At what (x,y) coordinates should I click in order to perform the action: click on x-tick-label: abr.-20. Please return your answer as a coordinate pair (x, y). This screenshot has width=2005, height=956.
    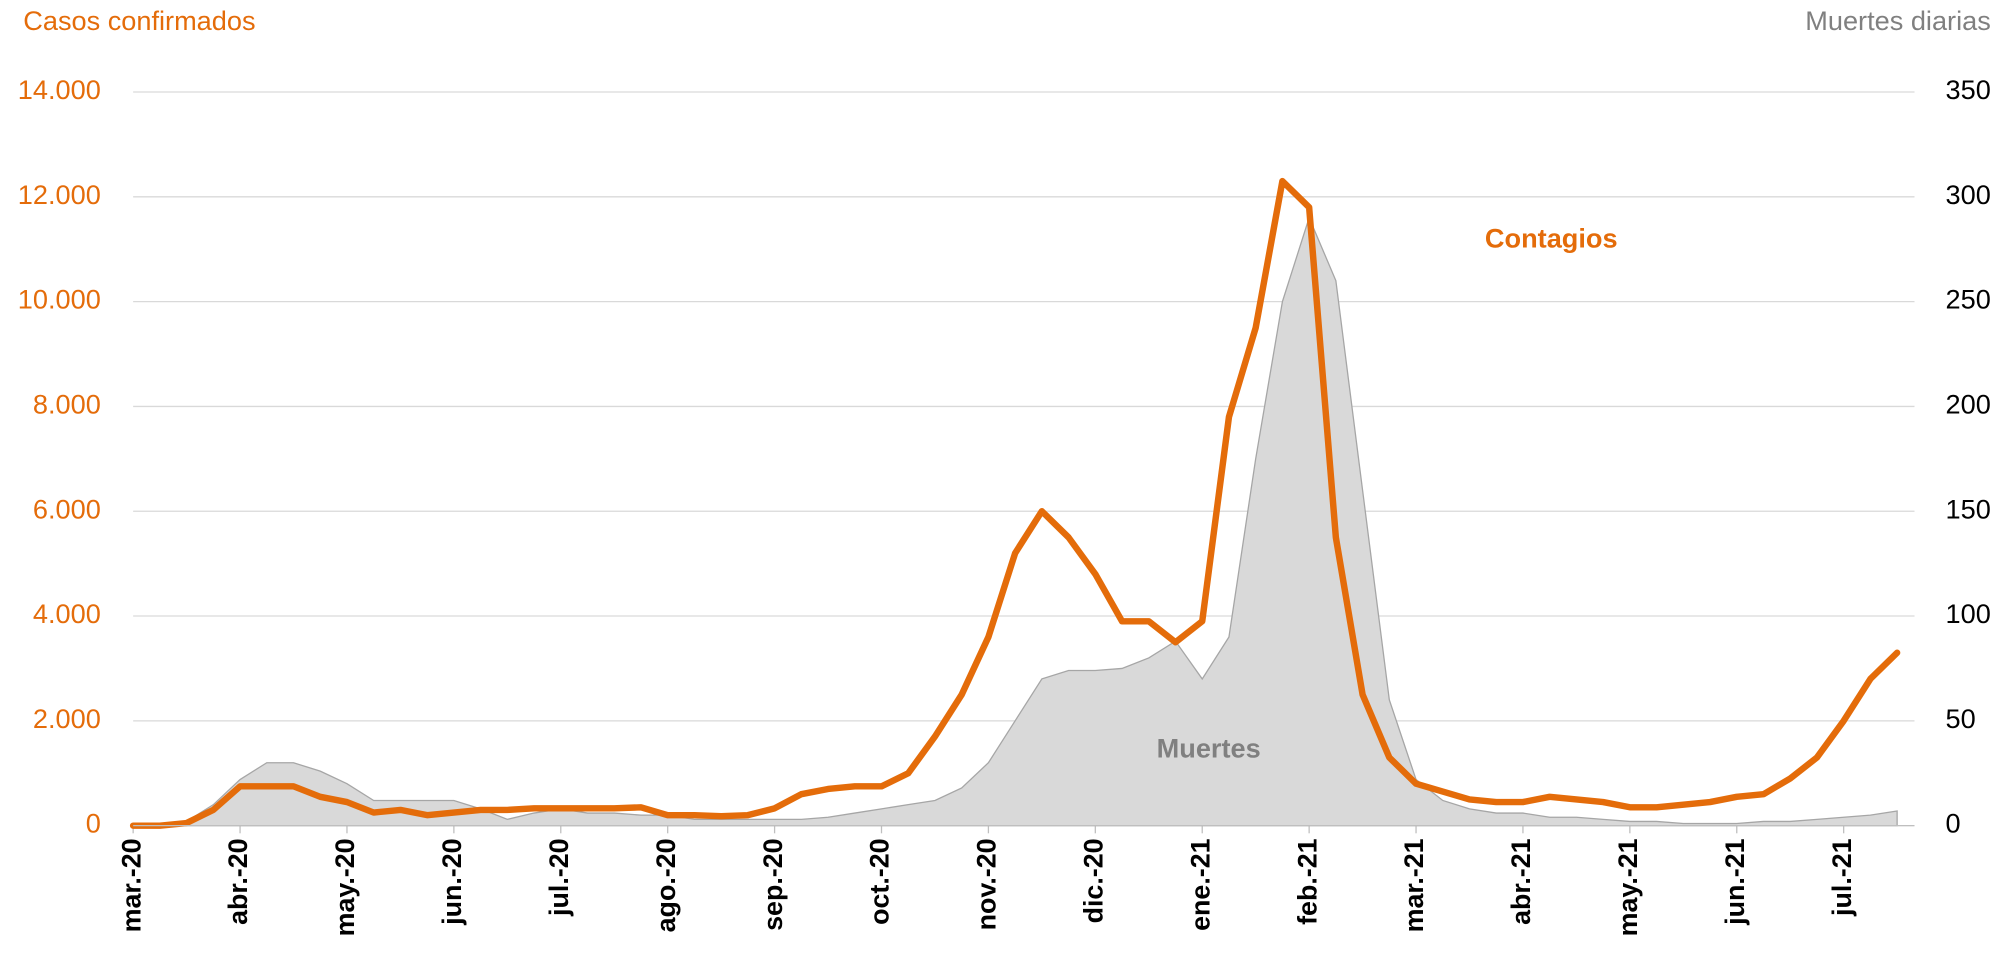
    Looking at the image, I should click on (238, 881).